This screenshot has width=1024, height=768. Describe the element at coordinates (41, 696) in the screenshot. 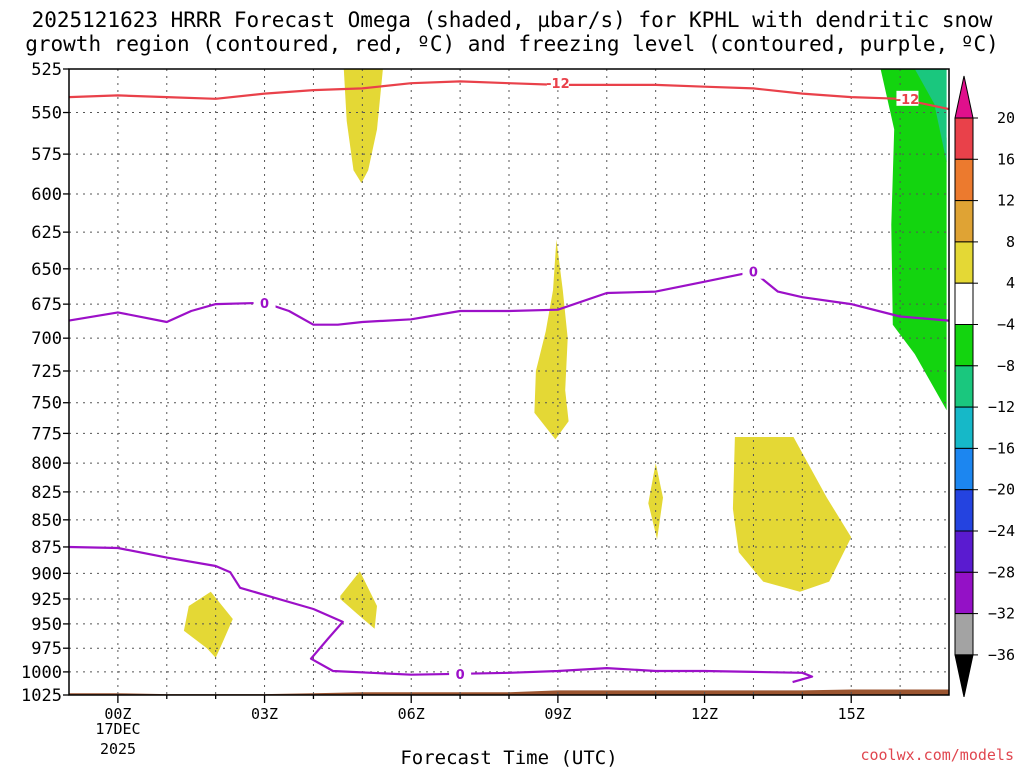

I see `y-tick-label: 1025` at that location.